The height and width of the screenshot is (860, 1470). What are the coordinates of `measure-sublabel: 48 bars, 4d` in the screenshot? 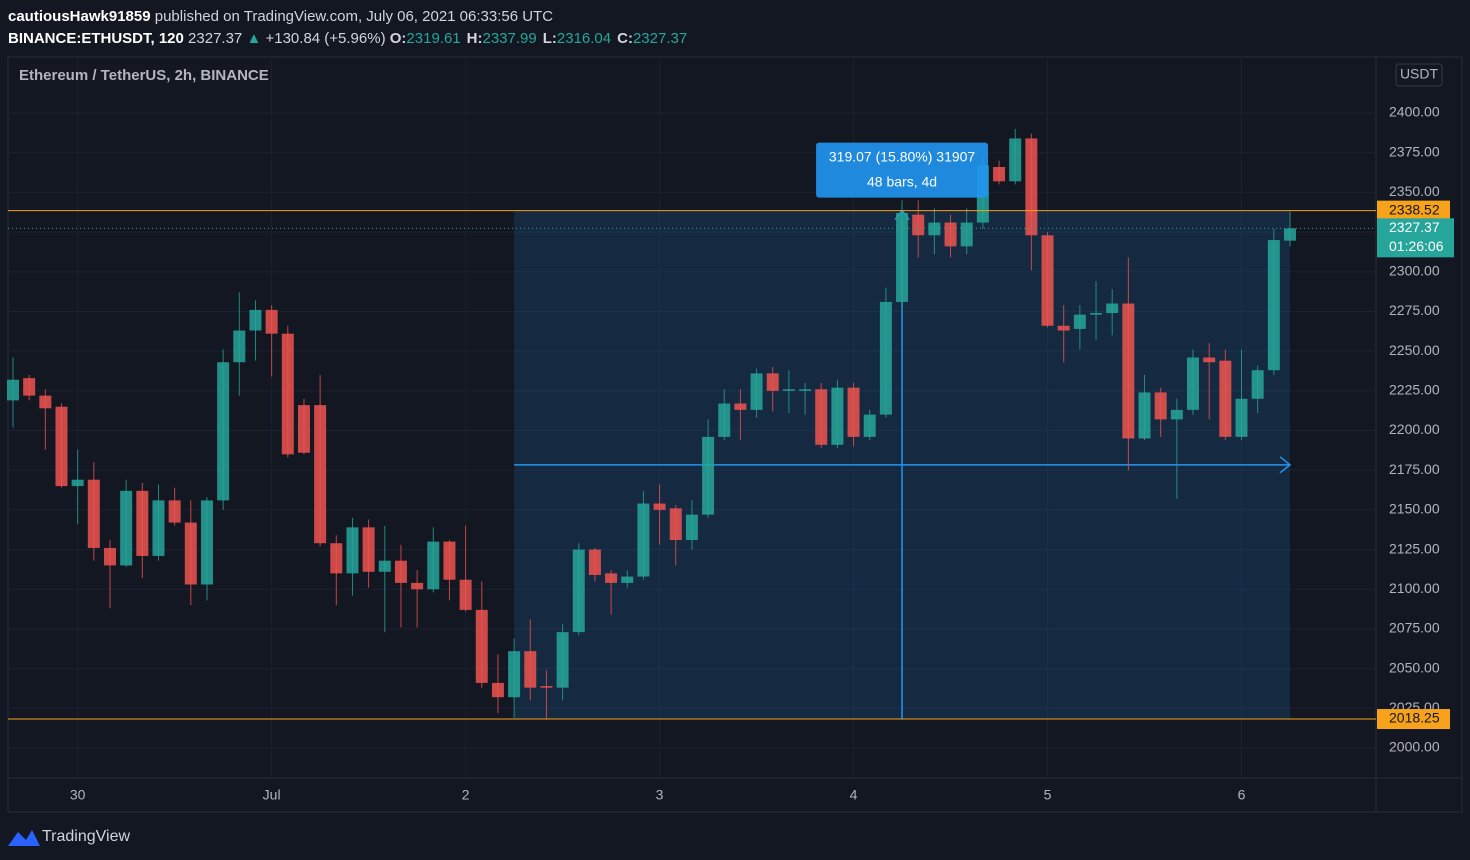 It's located at (902, 181).